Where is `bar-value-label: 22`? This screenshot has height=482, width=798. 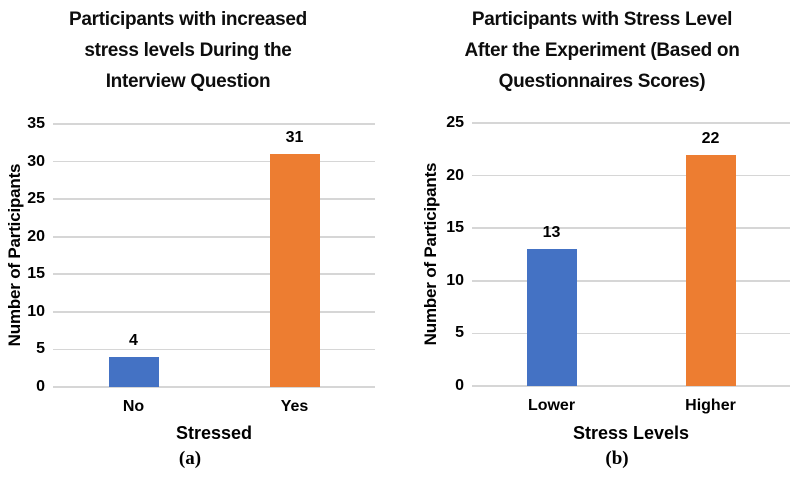
bar-value-label: 22 is located at coordinates (710, 138).